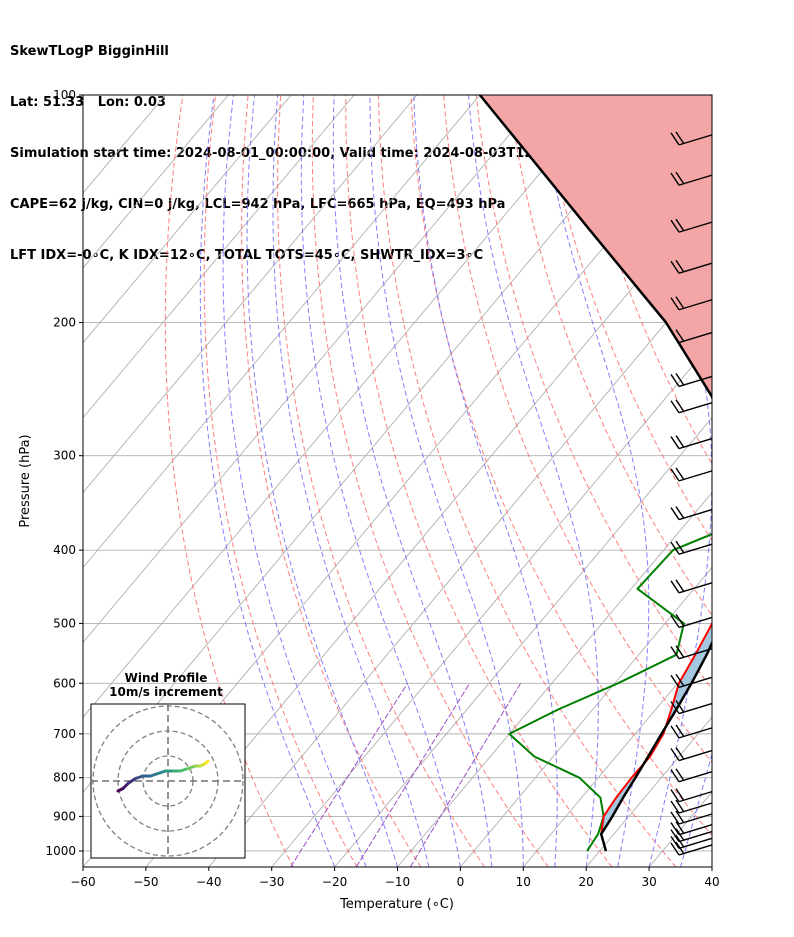 The image size is (794, 937). What do you see at coordinates (271, 882) in the screenshot?
I see `x-tick-label: −30` at bounding box center [271, 882].